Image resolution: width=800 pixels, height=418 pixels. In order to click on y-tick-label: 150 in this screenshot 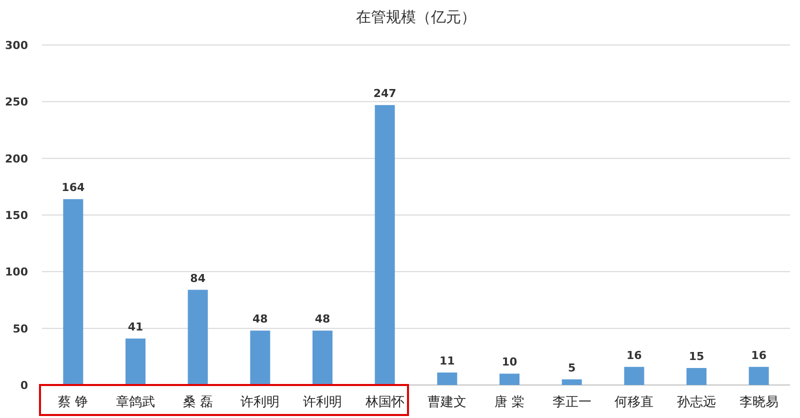, I will do `click(16, 215)`.